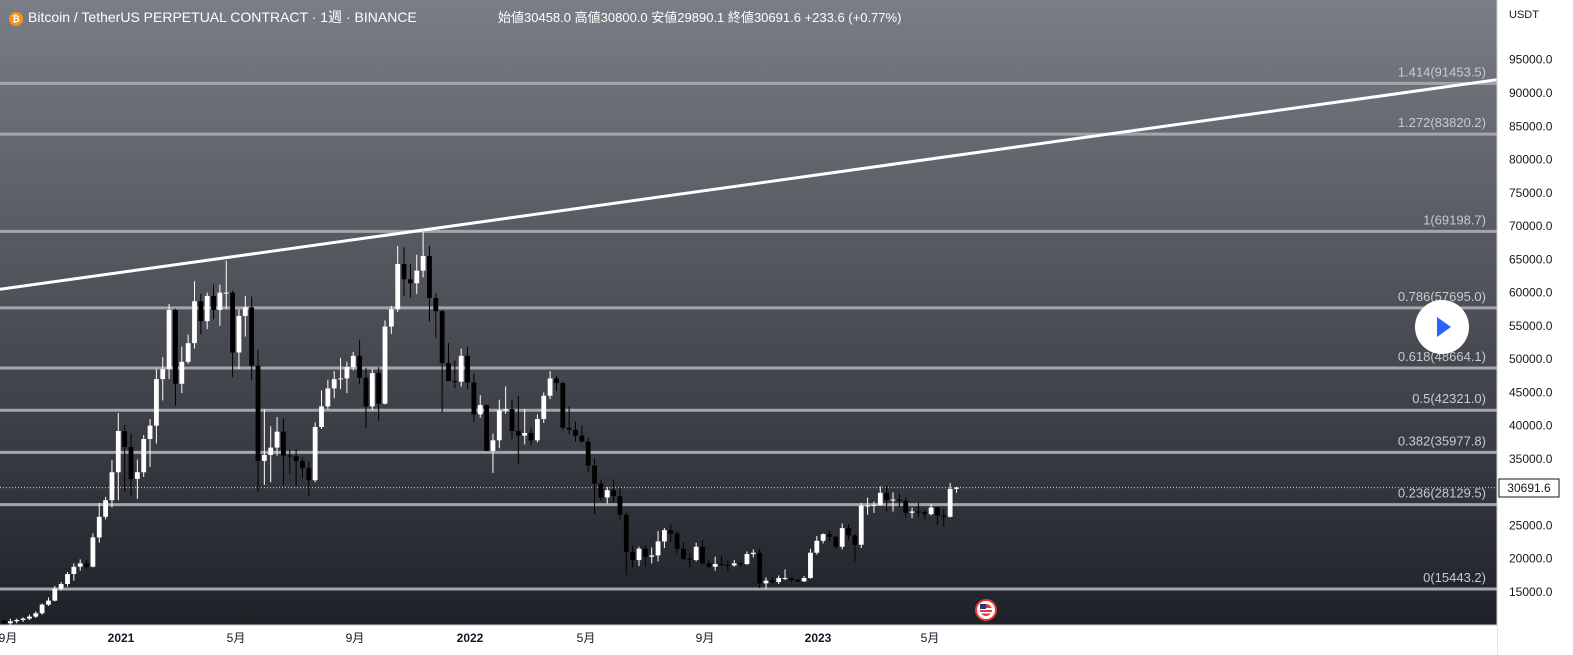 The width and height of the screenshot is (1573, 655). I want to click on price-tick-label: 15000.0, so click(1531, 592).